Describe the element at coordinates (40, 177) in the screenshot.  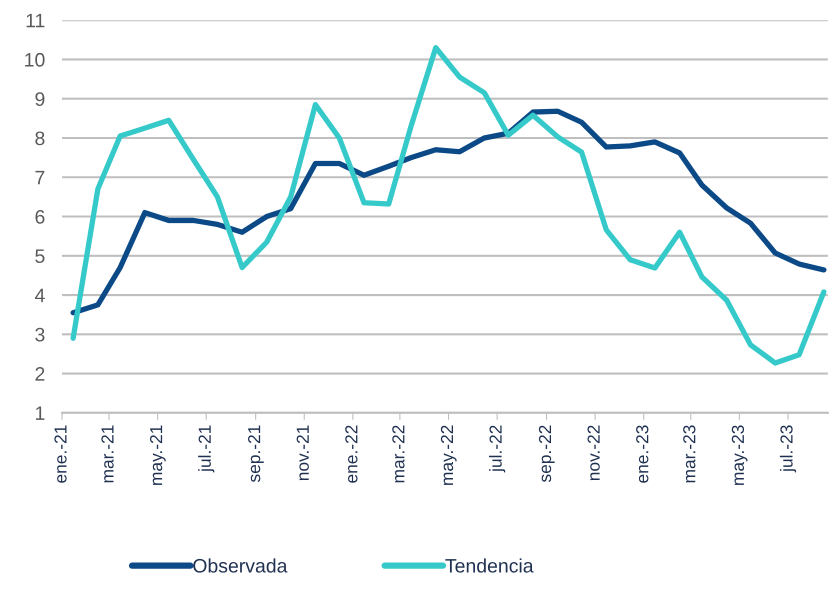
I see `y-tick-label: 7` at that location.